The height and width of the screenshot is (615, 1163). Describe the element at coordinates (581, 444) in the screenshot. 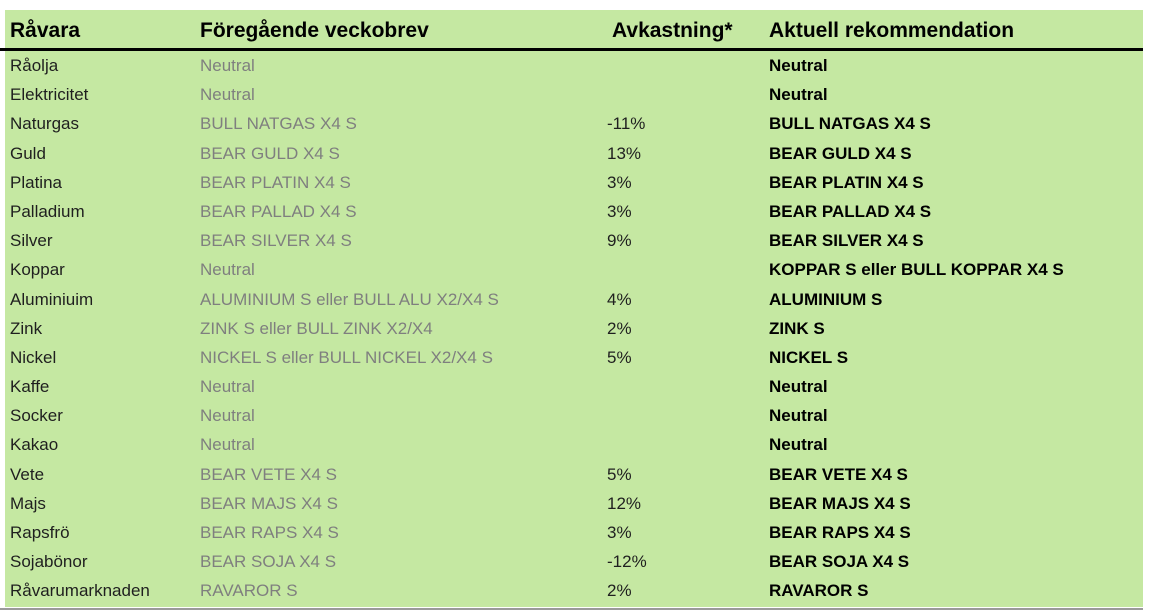

I see `table-row: Kakao Neutral Neutral` at that location.